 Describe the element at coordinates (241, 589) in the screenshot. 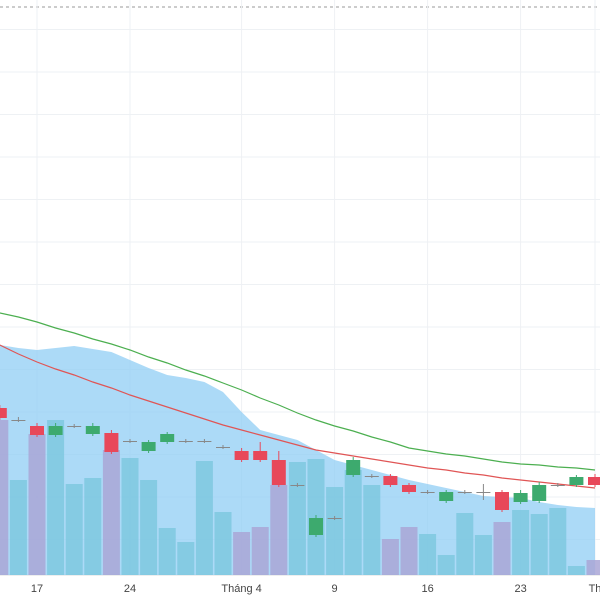

I see `x-tick-label: Tháng 4` at that location.